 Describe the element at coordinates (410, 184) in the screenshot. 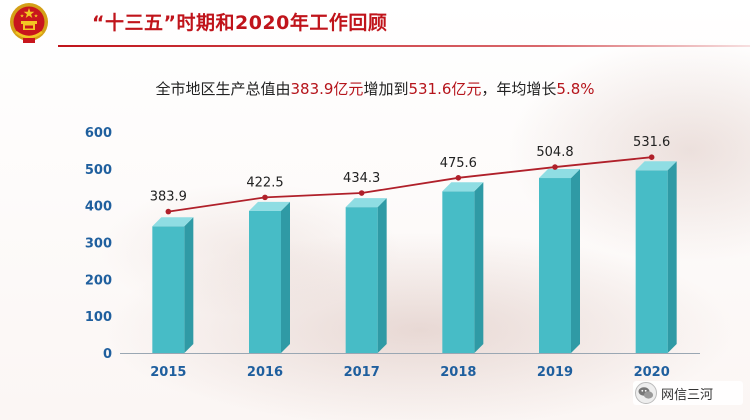

I see `gdp-line` at that location.